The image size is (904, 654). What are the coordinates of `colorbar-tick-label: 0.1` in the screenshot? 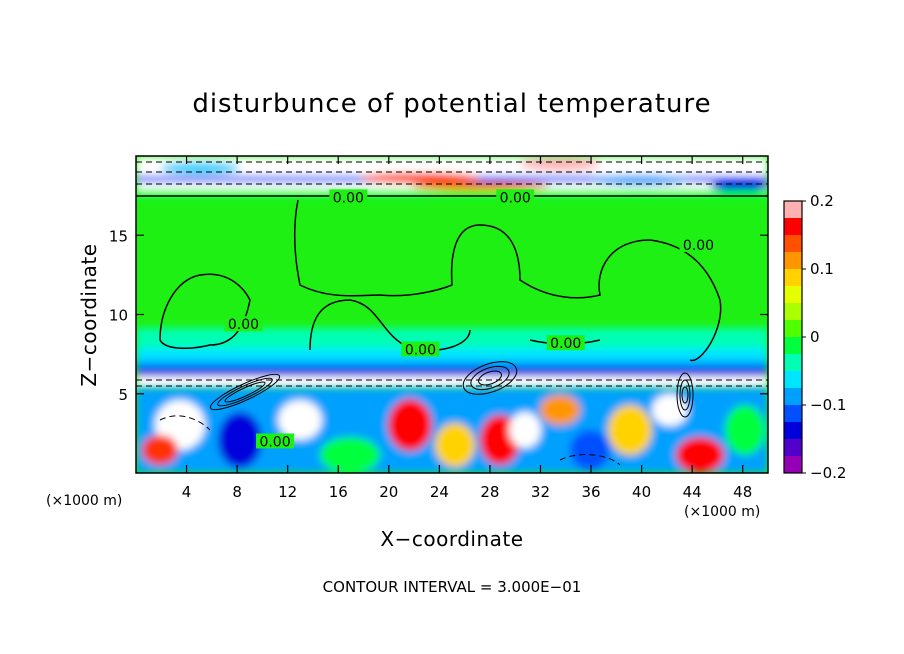 It's located at (822, 269).